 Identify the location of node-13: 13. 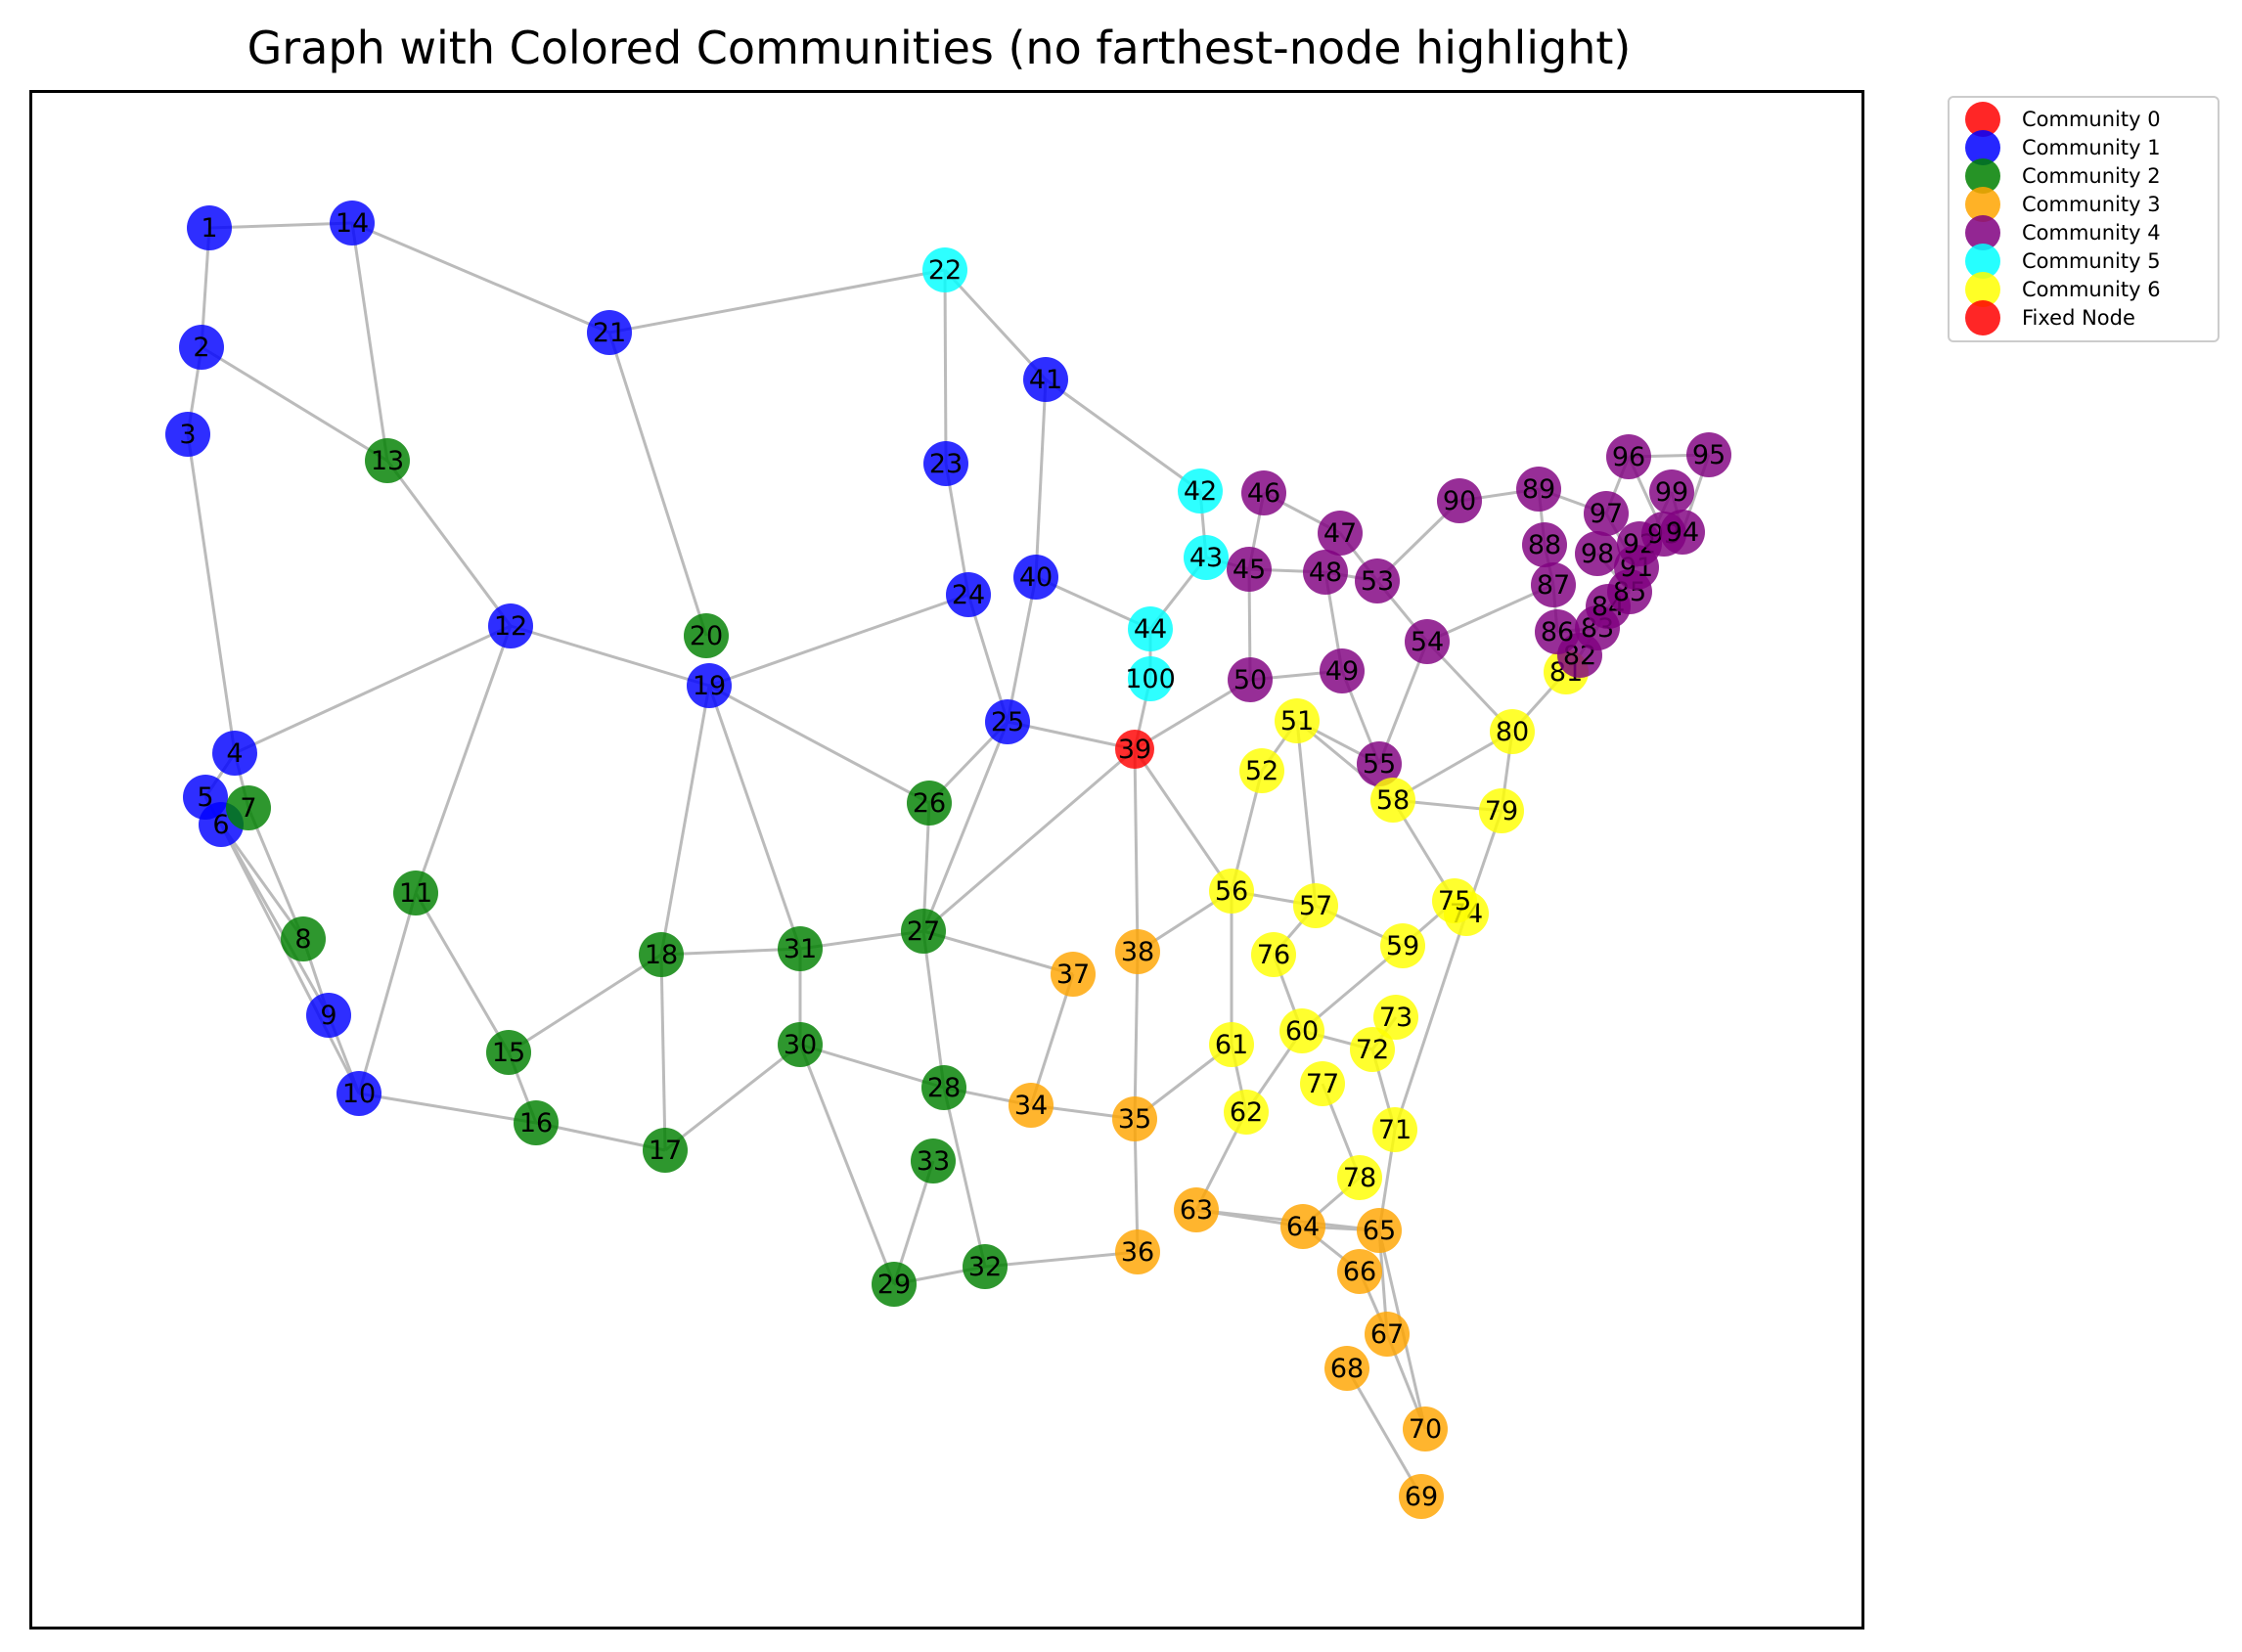
(387, 460).